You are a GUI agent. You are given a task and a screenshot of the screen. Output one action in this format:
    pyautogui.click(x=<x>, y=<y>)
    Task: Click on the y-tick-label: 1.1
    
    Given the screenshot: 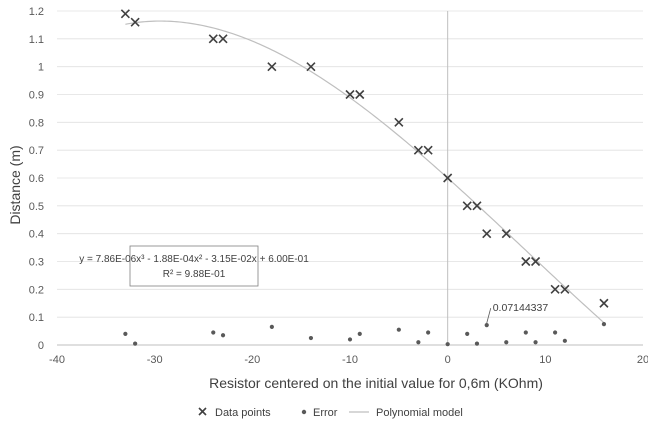 What is the action you would take?
    pyautogui.click(x=36, y=40)
    